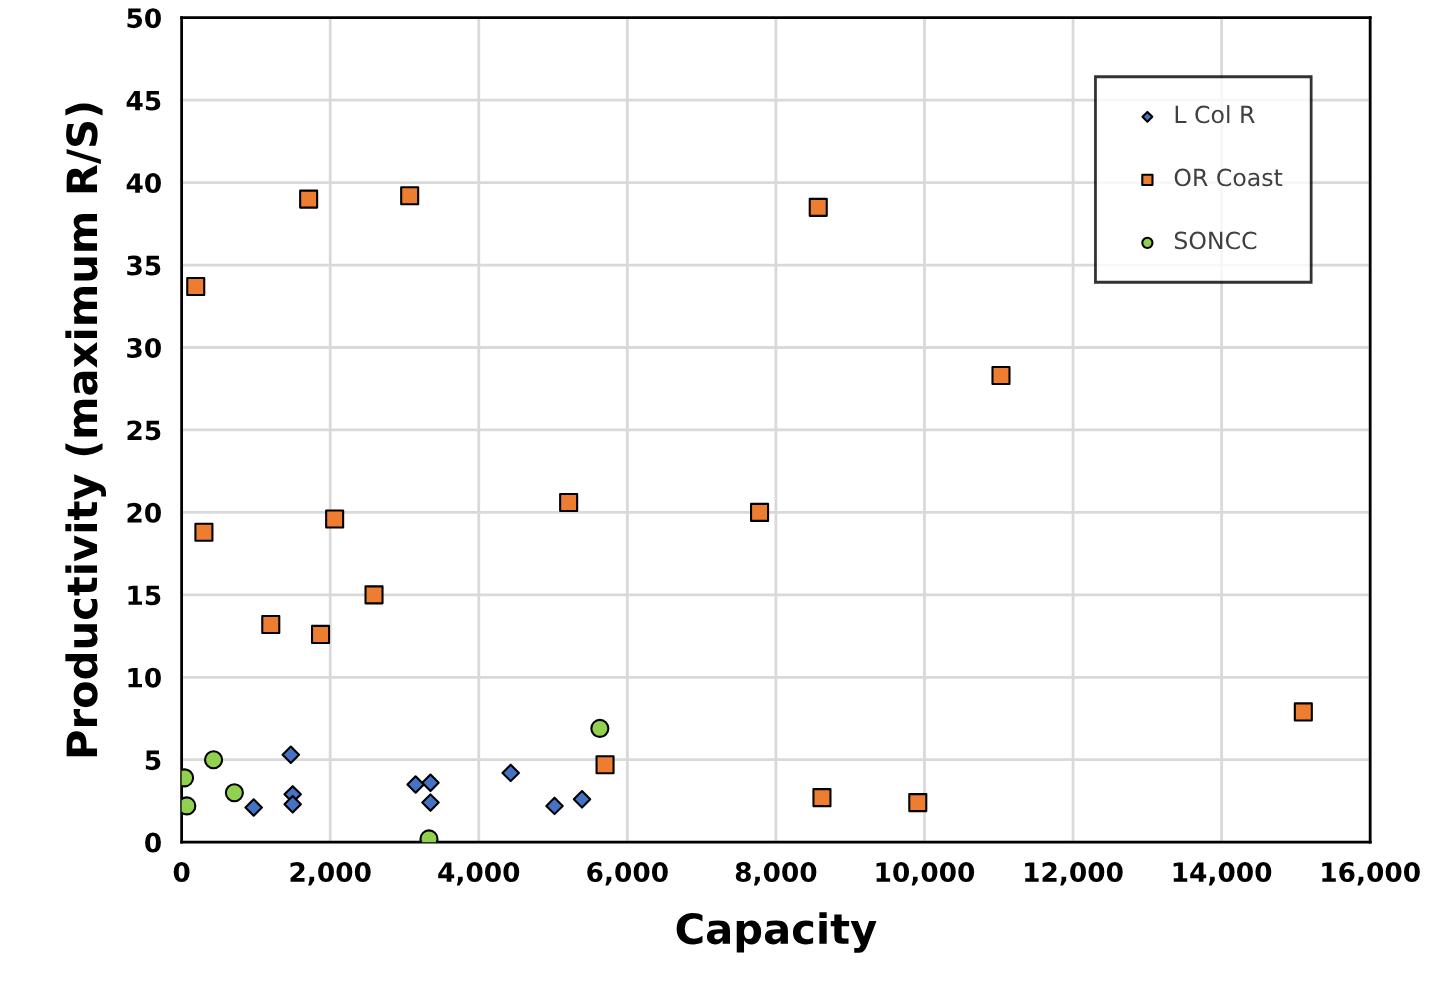  I want to click on x-tick-label: 6,000, so click(627, 874).